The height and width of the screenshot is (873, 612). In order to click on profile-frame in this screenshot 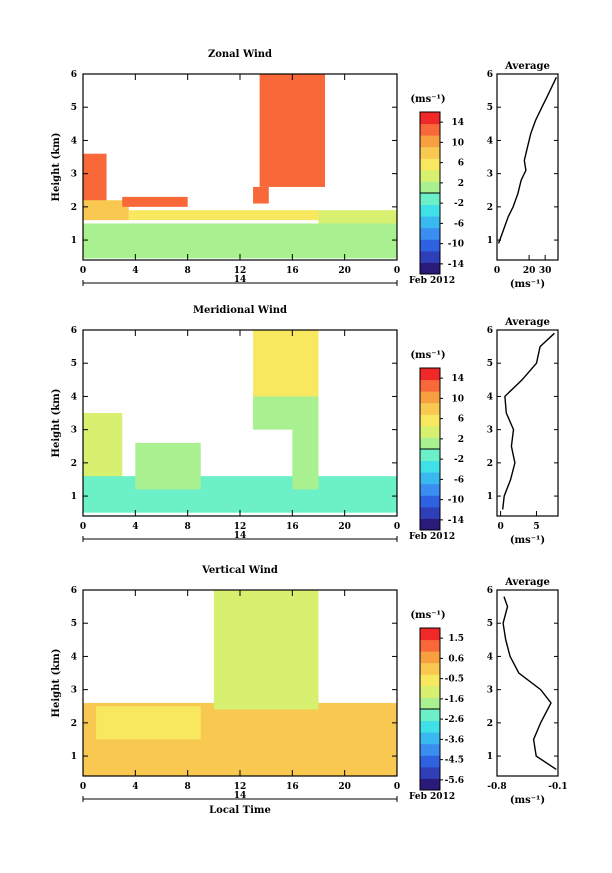, I will do `click(527, 167)`.